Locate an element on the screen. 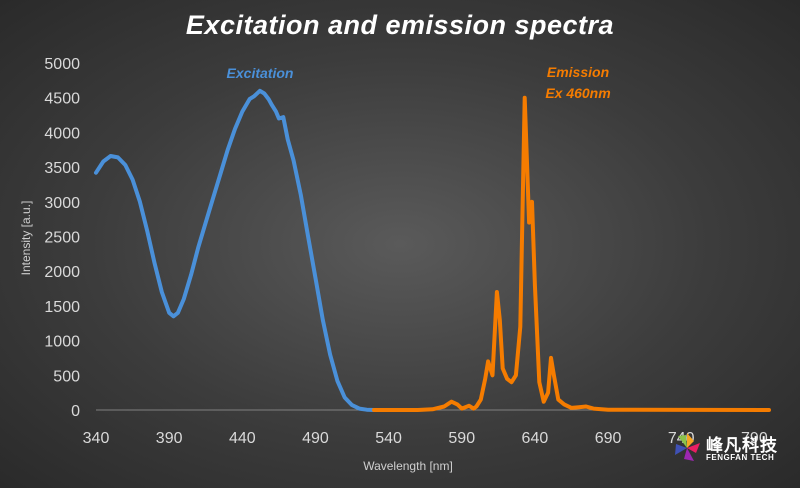  chart-title: Excitation and emission spectra is located at coordinates (400, 25).